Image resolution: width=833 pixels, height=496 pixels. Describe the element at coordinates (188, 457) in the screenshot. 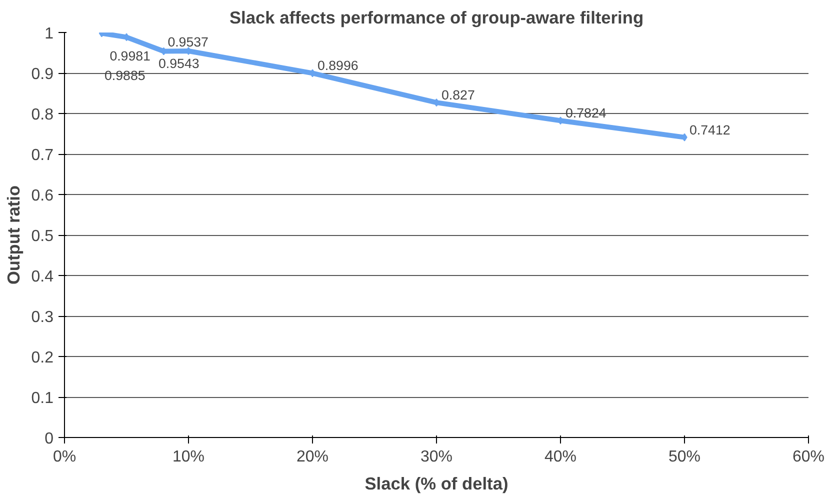

I see `x-tick-label: 10%` at that location.